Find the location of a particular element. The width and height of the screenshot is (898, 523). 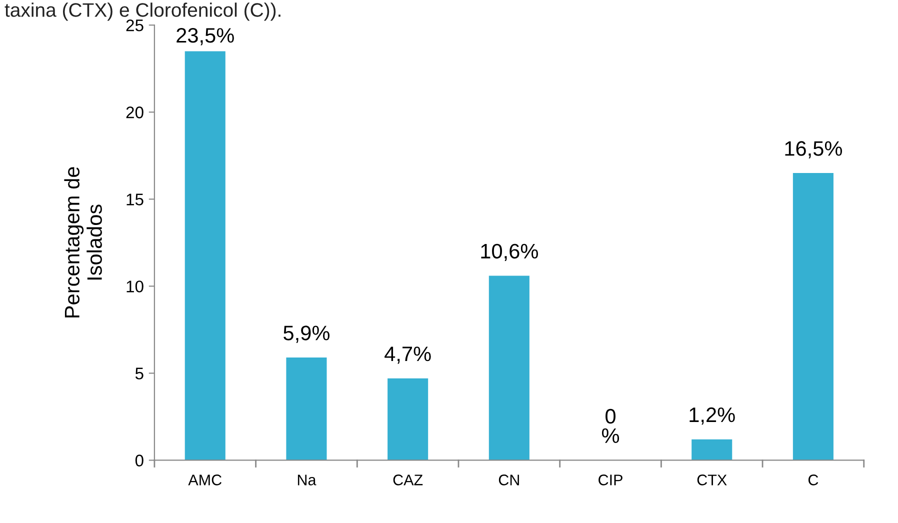

x-tick-label: Na is located at coordinates (307, 480).